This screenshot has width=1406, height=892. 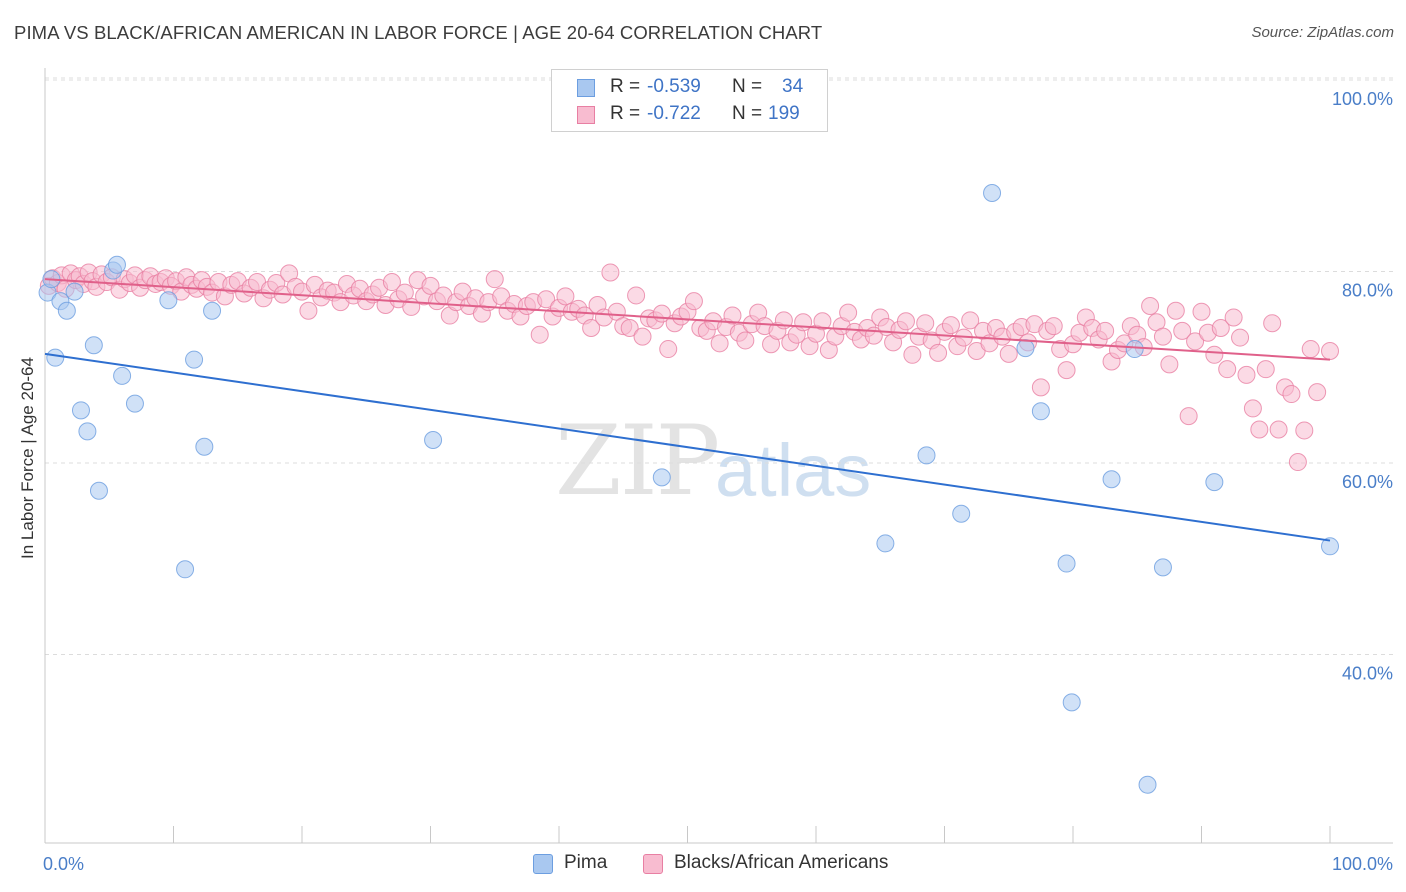 I want to click on y-tick-label: 80.0%, so click(x=1367, y=291).